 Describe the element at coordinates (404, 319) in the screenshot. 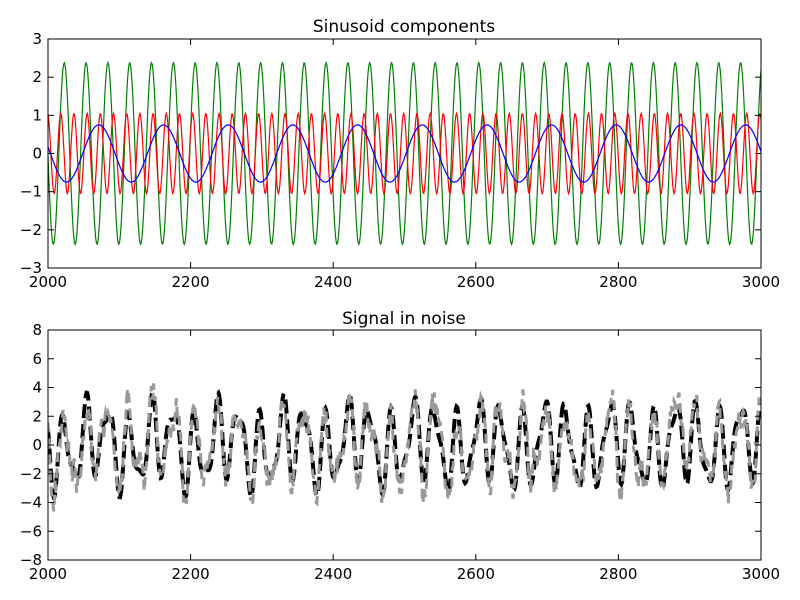

I see `chart-title: Signal in noise` at that location.